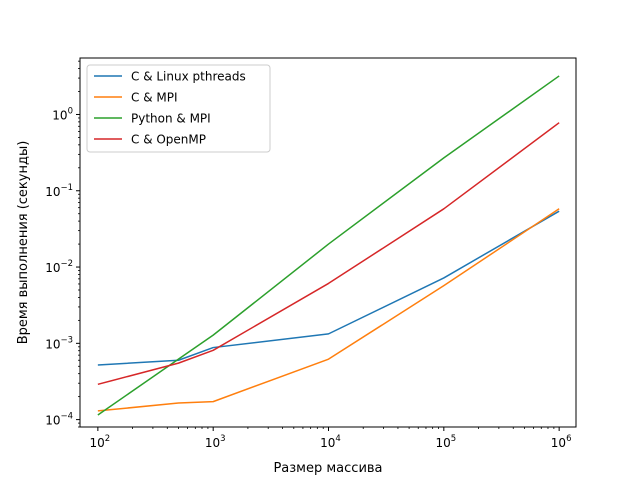 This screenshot has width=640, height=480. Describe the element at coordinates (62, 114) in the screenshot. I see `y-tick-label-4: 10⁰` at that location.